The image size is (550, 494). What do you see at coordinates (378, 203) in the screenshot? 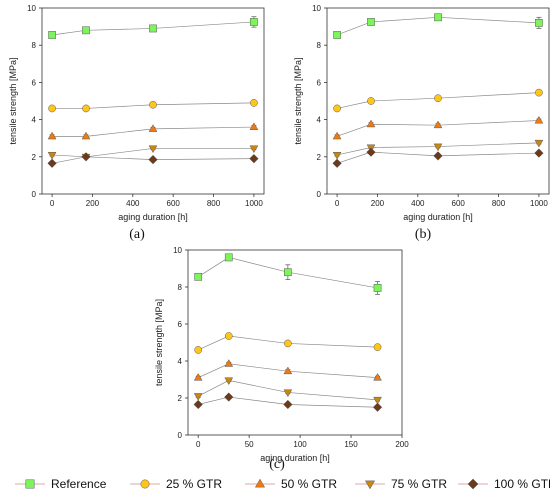
I see `panel-b-x-tick-label: 200` at bounding box center [378, 203].